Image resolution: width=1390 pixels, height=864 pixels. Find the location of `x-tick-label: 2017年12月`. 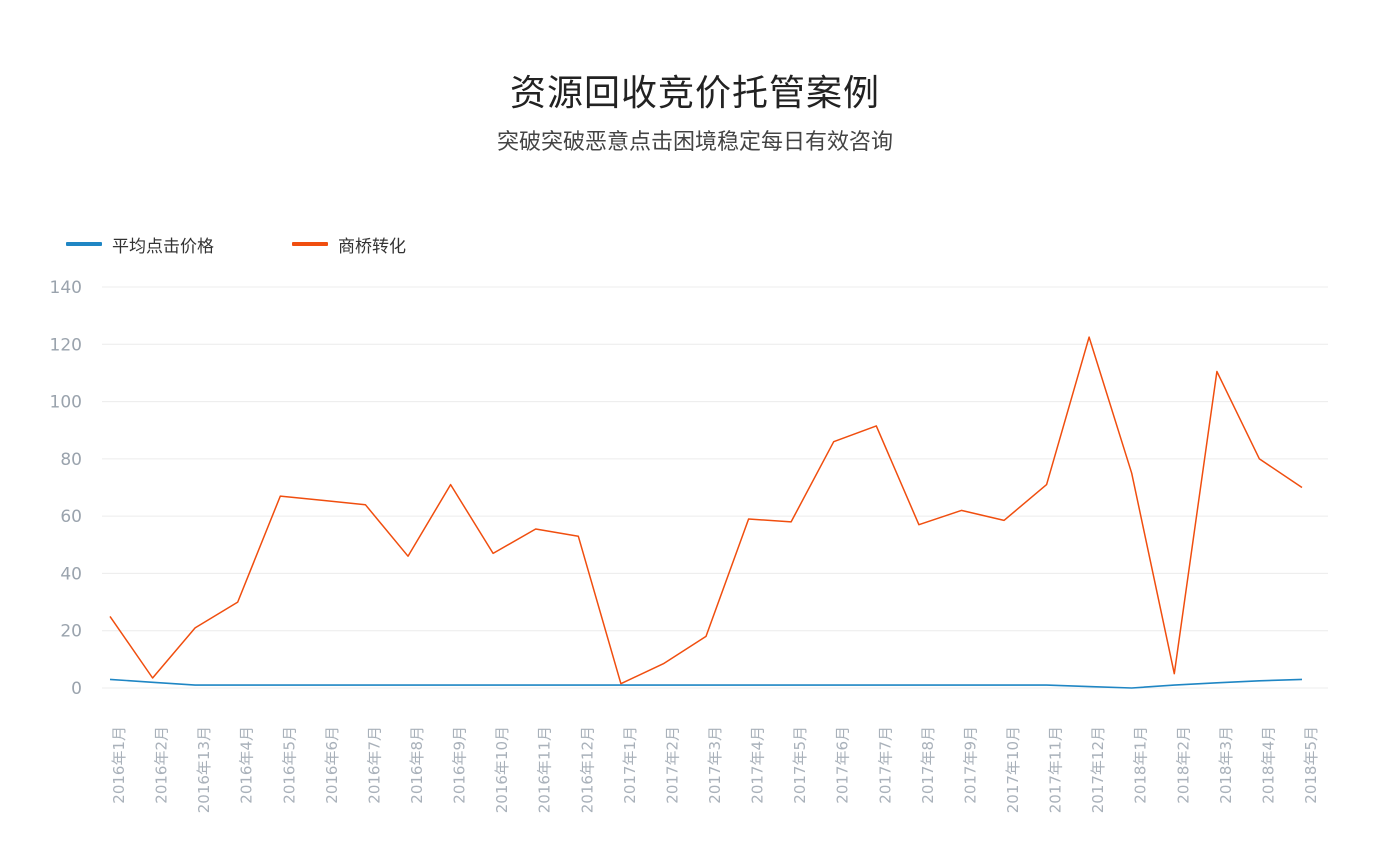

x-tick-label: 2017年12月 is located at coordinates (1098, 769).